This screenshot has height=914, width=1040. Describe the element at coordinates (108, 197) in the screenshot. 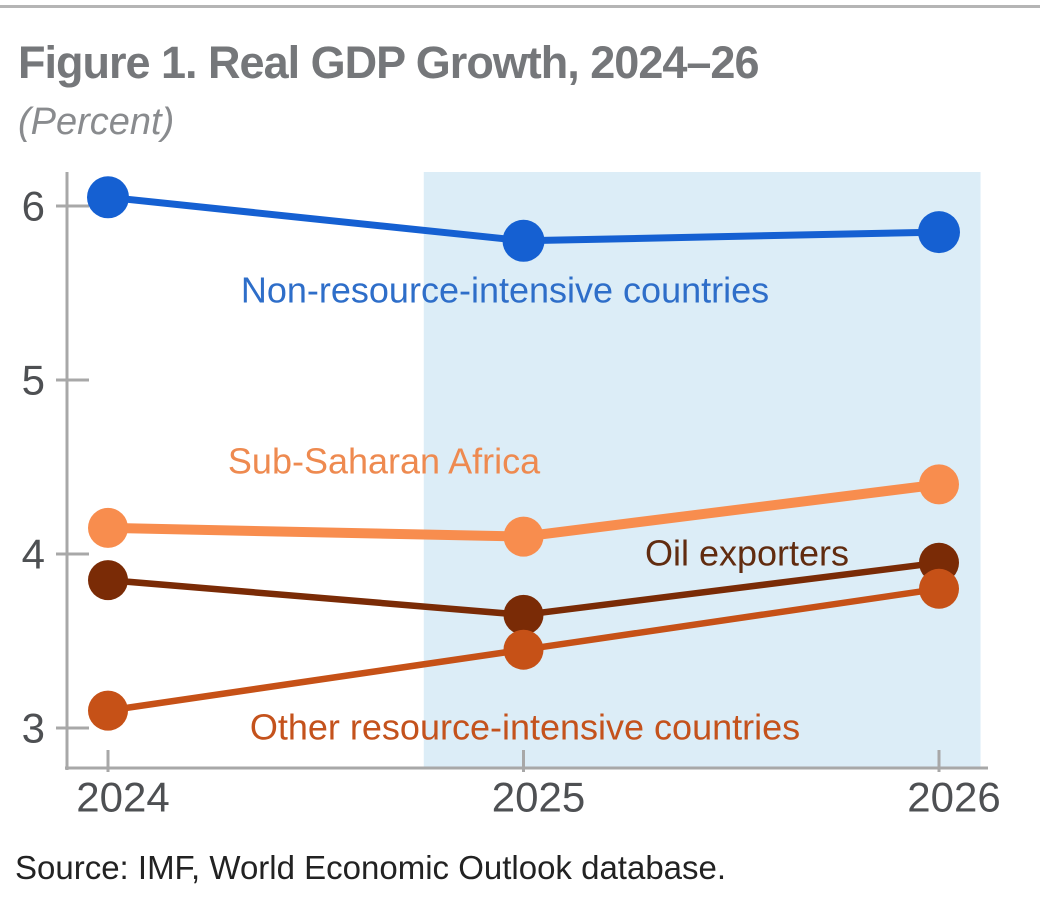

I see `data-point-non-resource-intensive-countries-2024` at that location.